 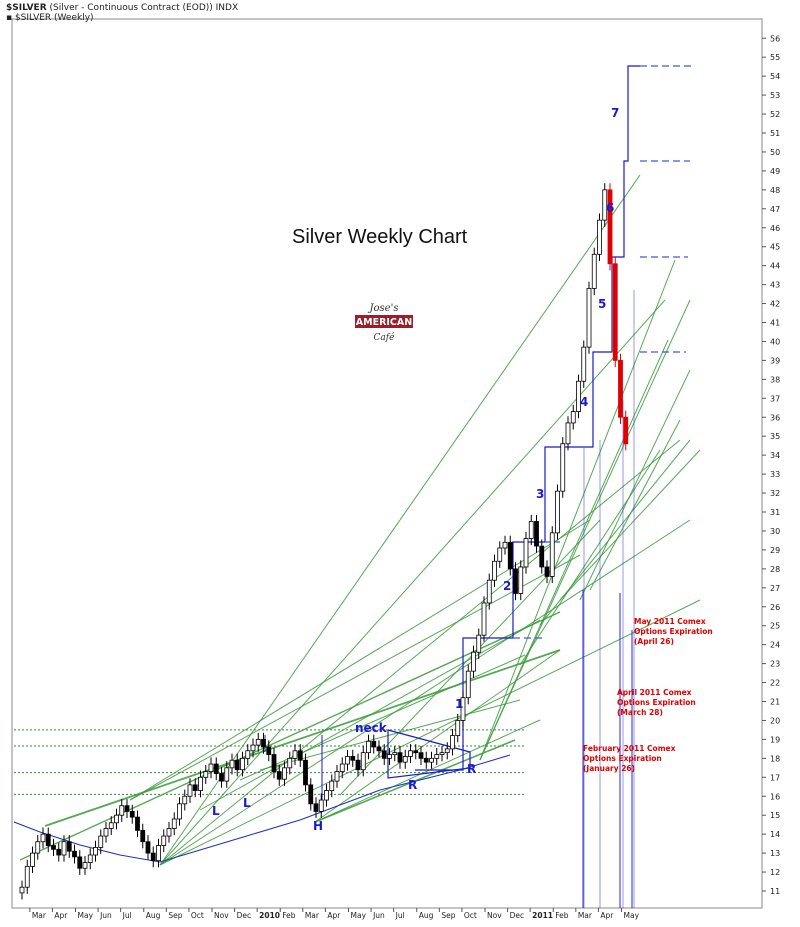 What do you see at coordinates (775, 474) in the screenshot?
I see `y-tick-label: 33` at bounding box center [775, 474].